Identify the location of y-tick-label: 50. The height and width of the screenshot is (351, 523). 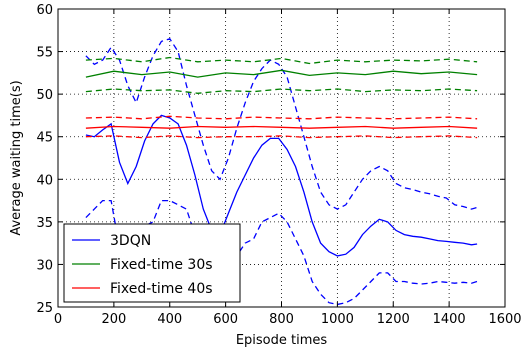
(44, 95).